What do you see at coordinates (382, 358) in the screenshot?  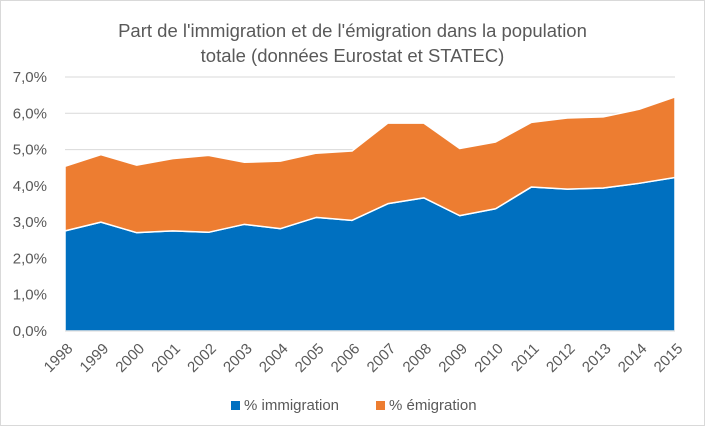 I see `x-tick-label: 2007` at bounding box center [382, 358].